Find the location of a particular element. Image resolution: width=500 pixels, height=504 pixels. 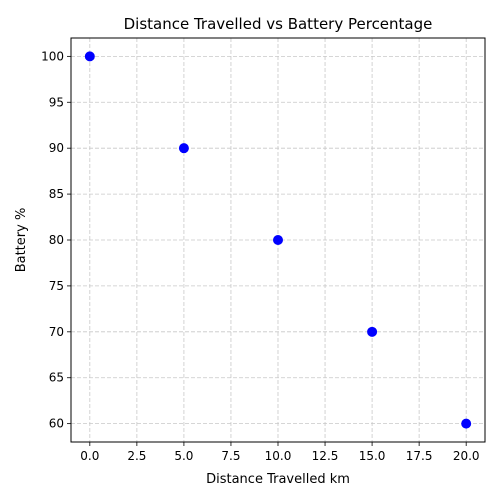

y-tick-label: 60 is located at coordinates (56, 424).